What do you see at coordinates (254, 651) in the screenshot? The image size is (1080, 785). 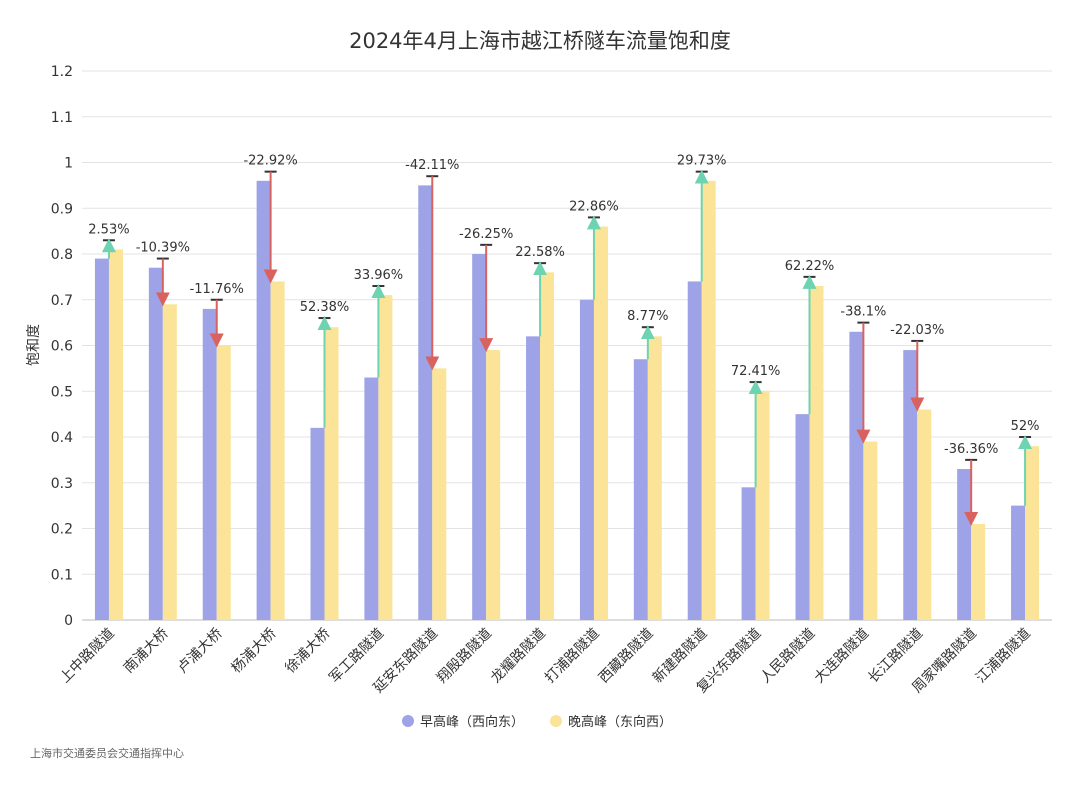 I see `x-category-label: 杨浦大桥` at bounding box center [254, 651].